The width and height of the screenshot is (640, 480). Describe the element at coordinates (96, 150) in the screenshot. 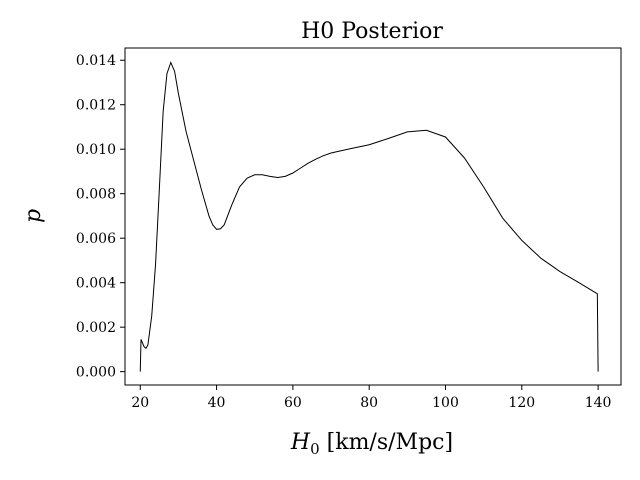

I see `y-tick-label: 0.010` at that location.